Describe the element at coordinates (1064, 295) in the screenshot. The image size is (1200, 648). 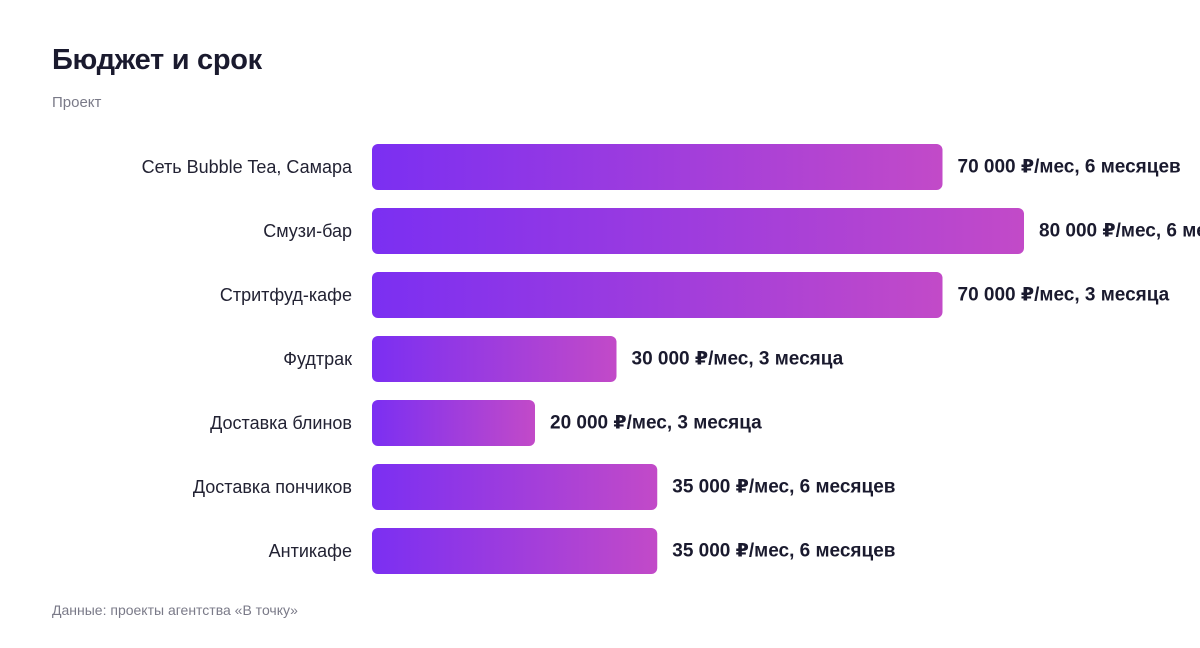
I see `data-label: 70 000 ₽/мес, 3 месяца` at that location.